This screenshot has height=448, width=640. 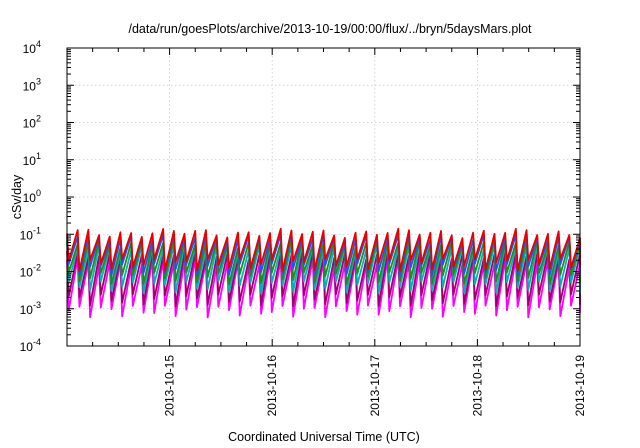 I want to click on x-tick-label: 2013-10-15, so click(x=170, y=386).